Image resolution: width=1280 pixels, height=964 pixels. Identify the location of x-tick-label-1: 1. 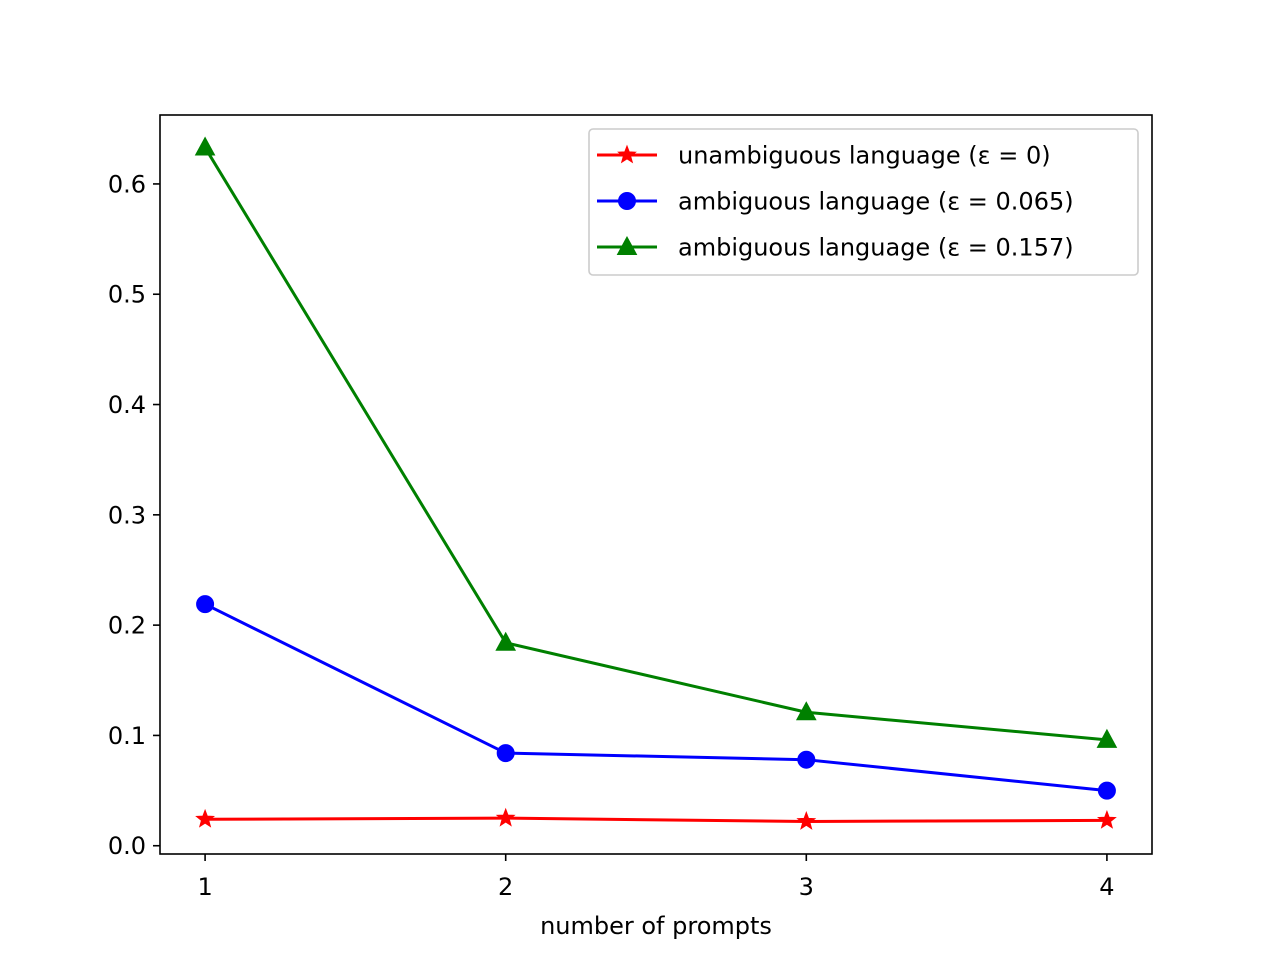
(204, 887).